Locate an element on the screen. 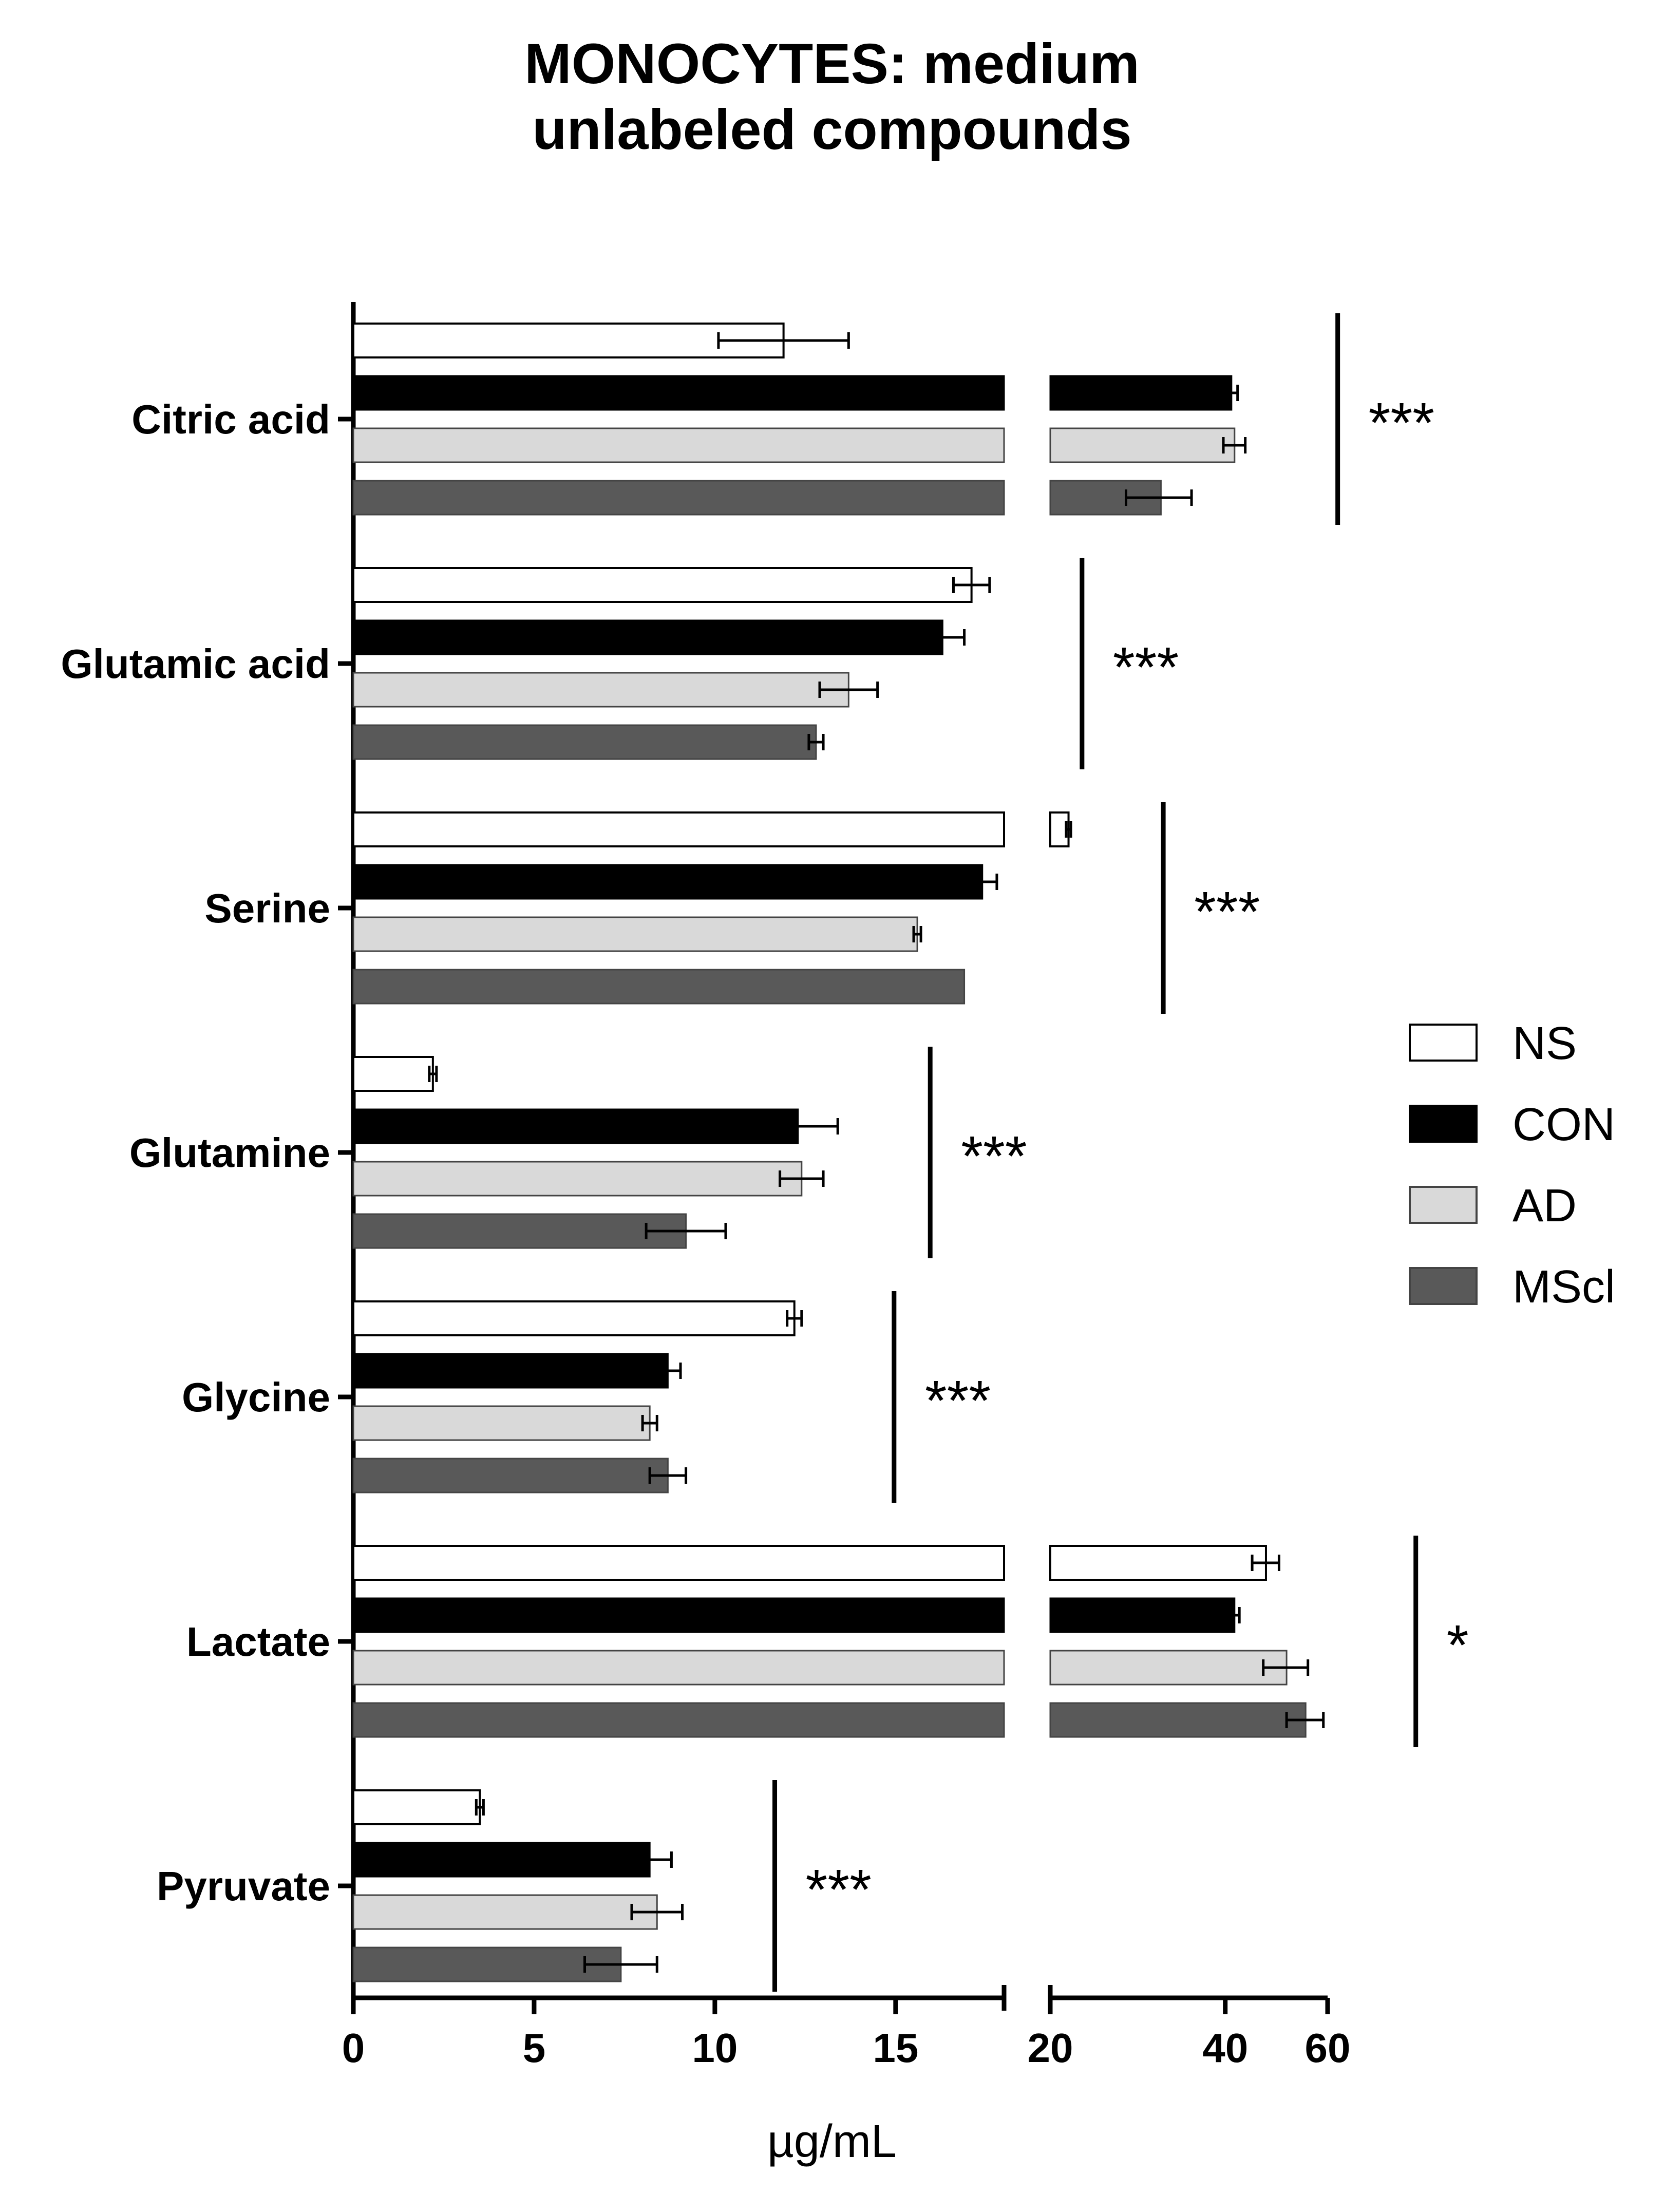 The height and width of the screenshot is (2212, 1664). category-label: Glutamic acid is located at coordinates (195, 664).